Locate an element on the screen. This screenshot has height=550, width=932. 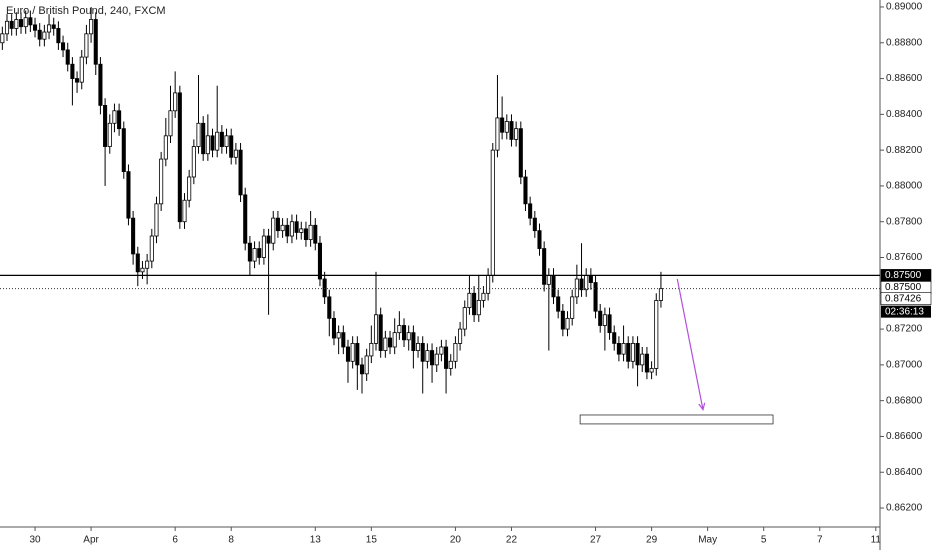
x-tick-label: May is located at coordinates (707, 540).